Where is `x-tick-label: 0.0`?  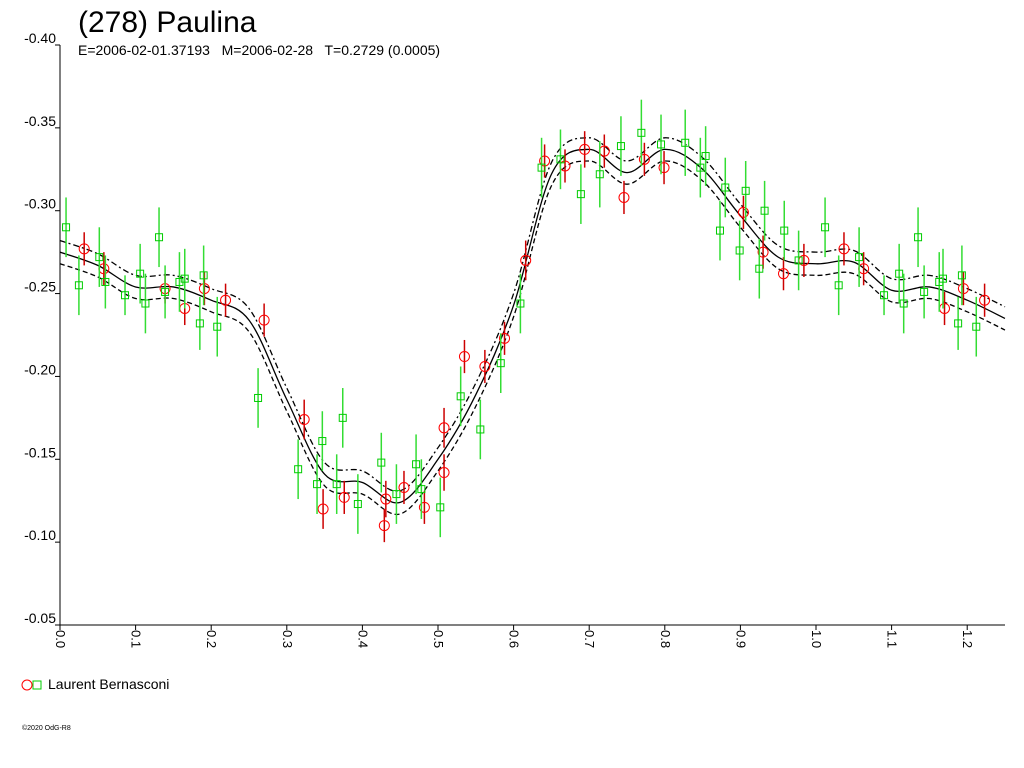
x-tick-label: 0.0 is located at coordinates (60, 639).